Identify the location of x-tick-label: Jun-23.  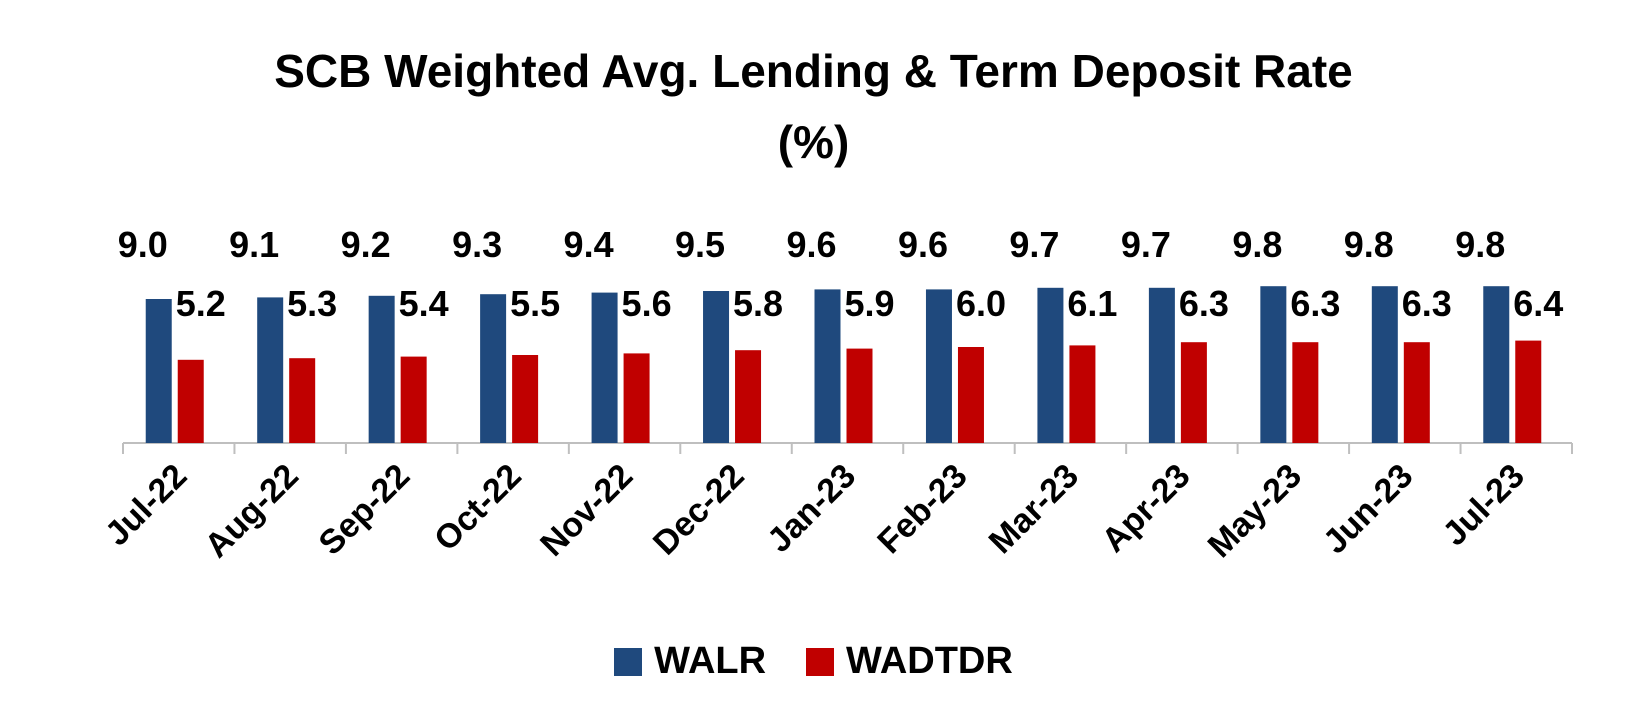
(1368, 509).